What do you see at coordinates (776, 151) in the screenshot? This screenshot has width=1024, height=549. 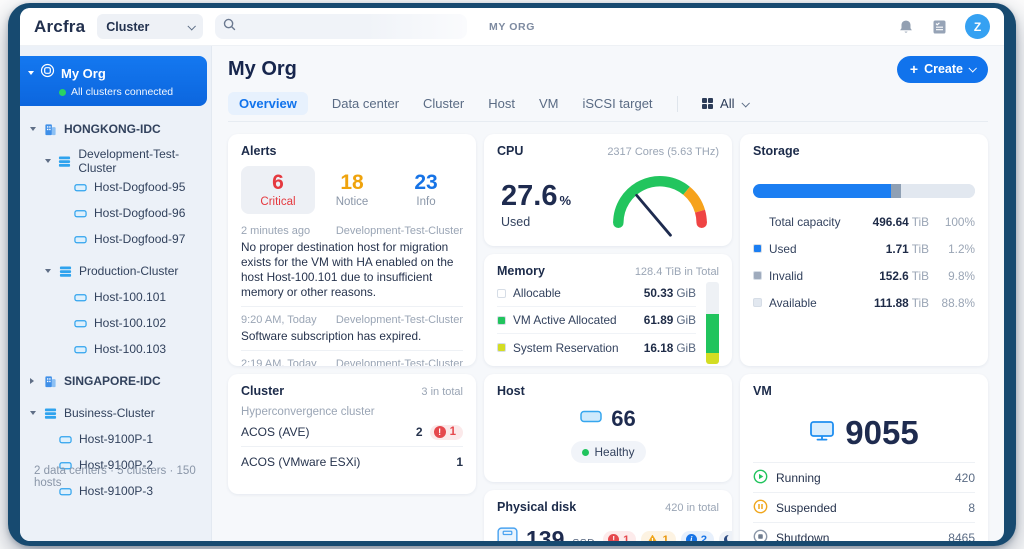 I see `storage-card-title: Storage` at bounding box center [776, 151].